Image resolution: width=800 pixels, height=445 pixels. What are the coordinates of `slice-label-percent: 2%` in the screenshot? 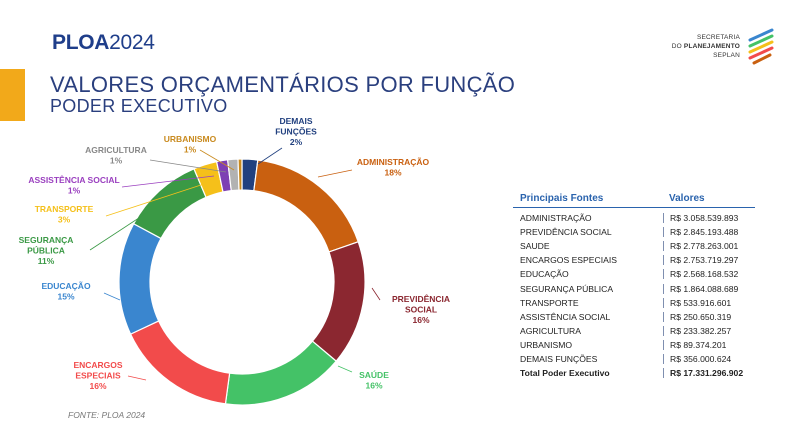 It's located at (296, 142).